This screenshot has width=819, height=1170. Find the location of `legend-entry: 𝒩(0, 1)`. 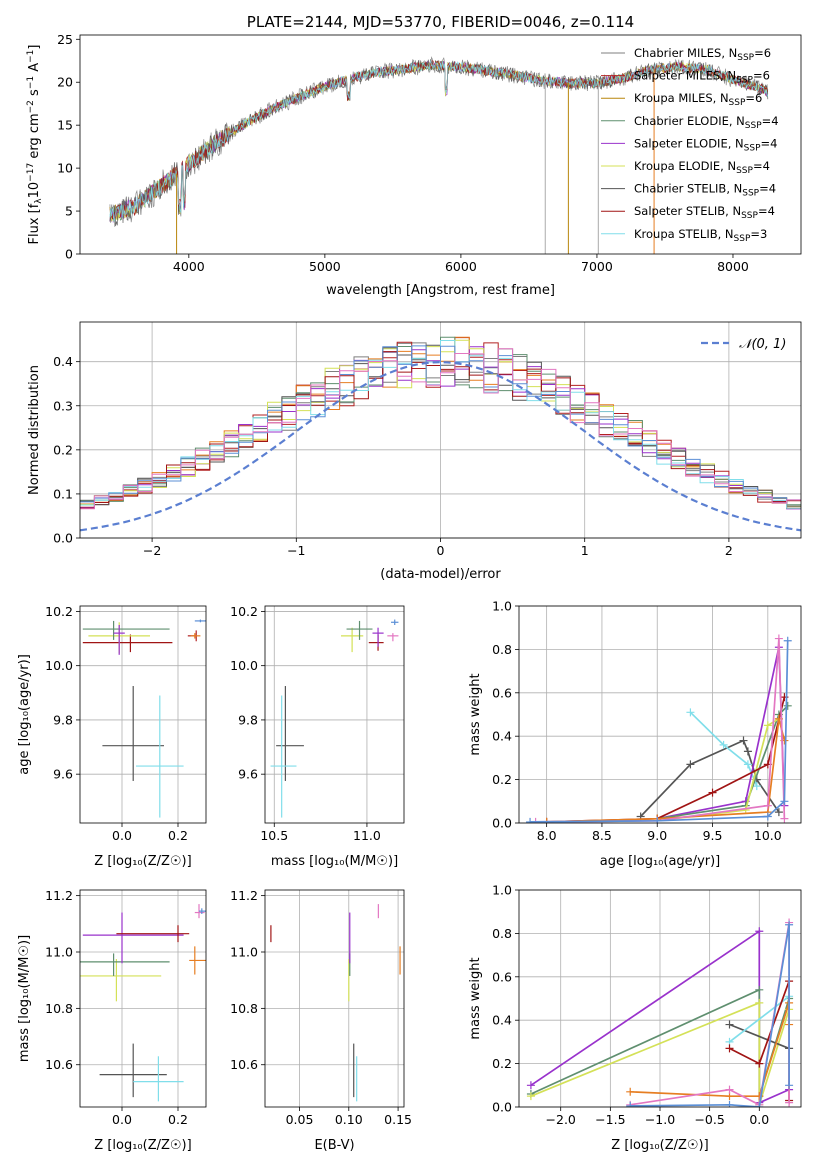

legend-entry: 𝒩(0, 1) is located at coordinates (762, 344).